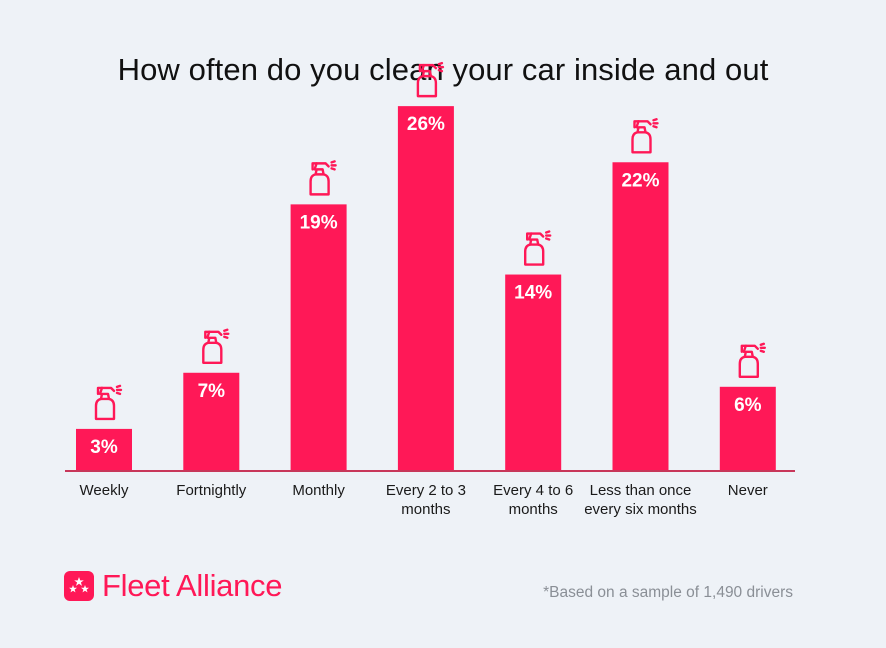  I want to click on data-label: 7%, so click(212, 391).